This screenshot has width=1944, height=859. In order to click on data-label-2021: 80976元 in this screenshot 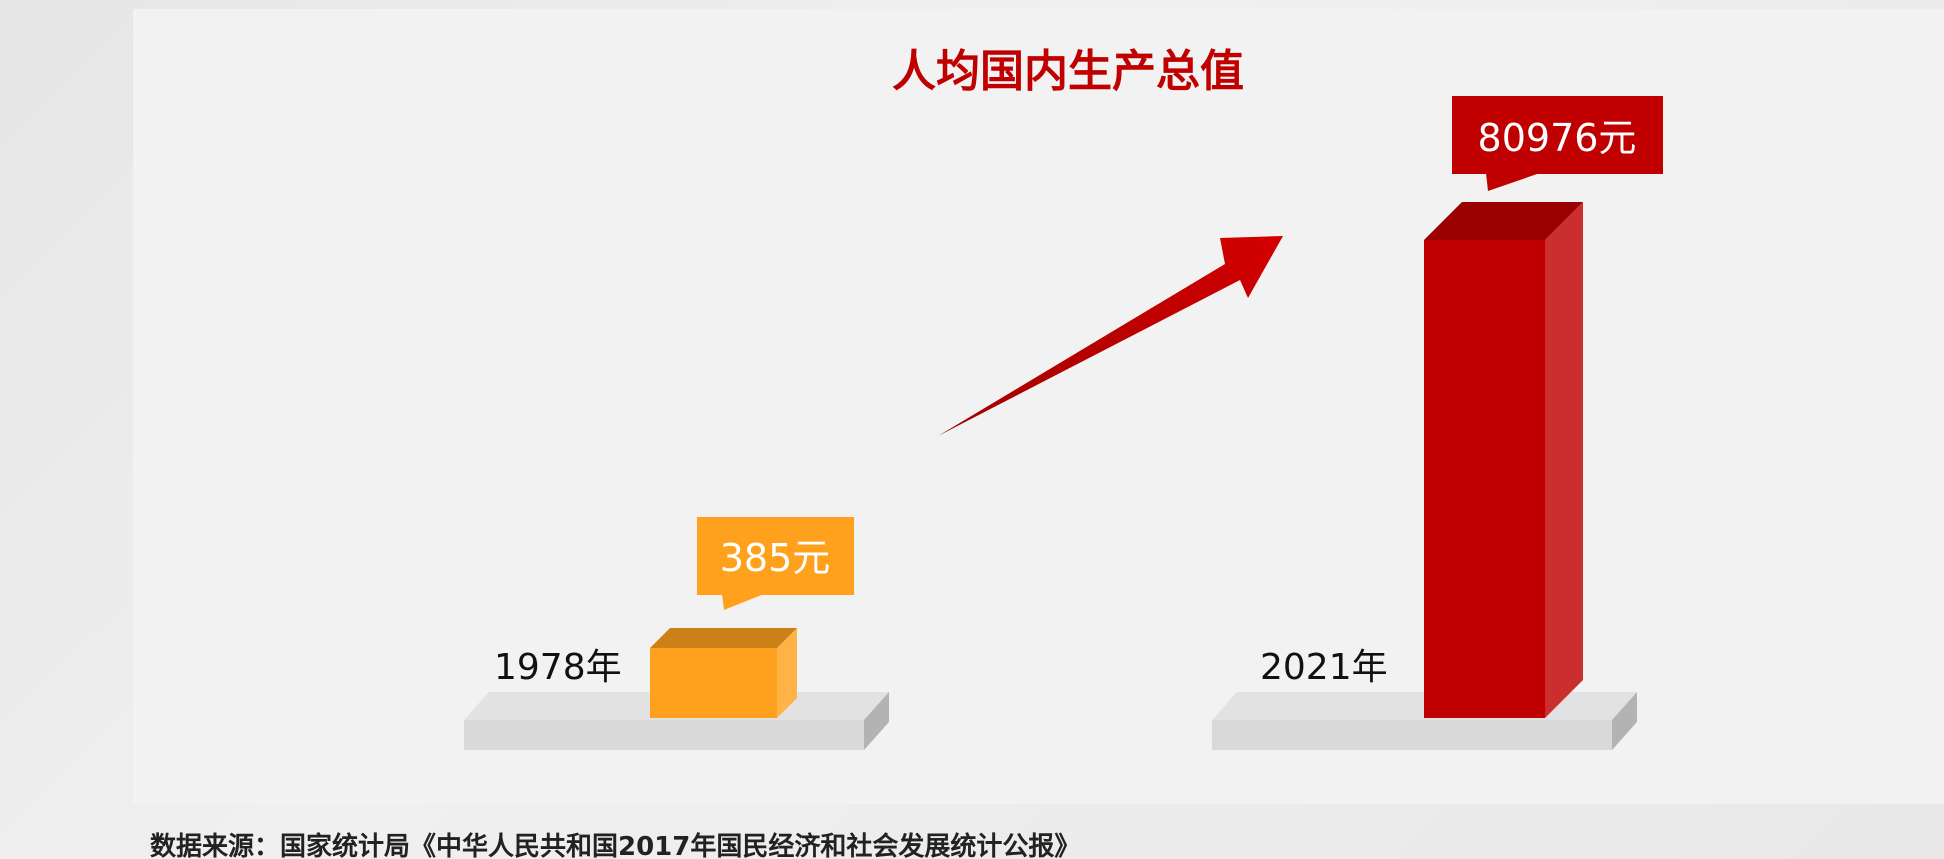, I will do `click(1557, 138)`.